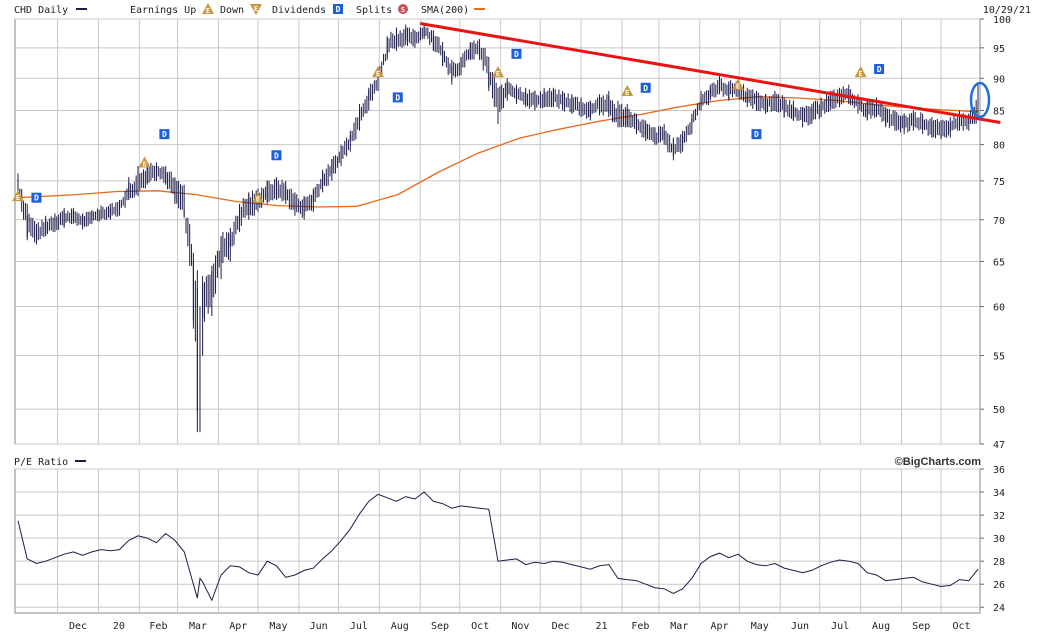  I want to click on price-y-axis: 100 95 90 85 80 75 70 65 60 55 50 47, so click(995, 233).